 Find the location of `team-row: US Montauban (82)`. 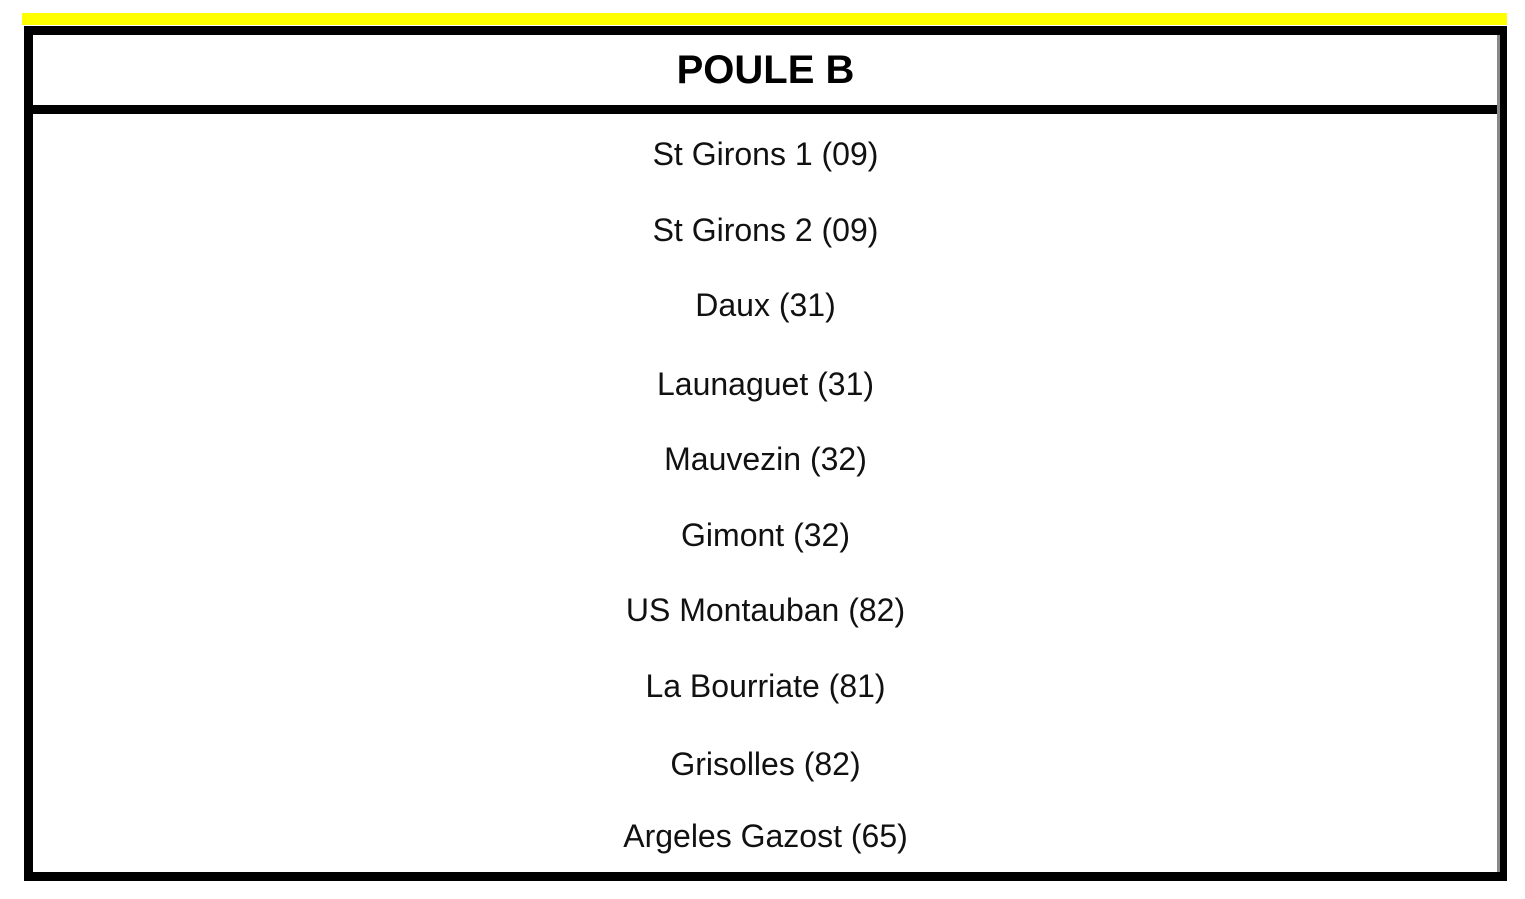

team-row: US Montauban (82) is located at coordinates (765, 610).